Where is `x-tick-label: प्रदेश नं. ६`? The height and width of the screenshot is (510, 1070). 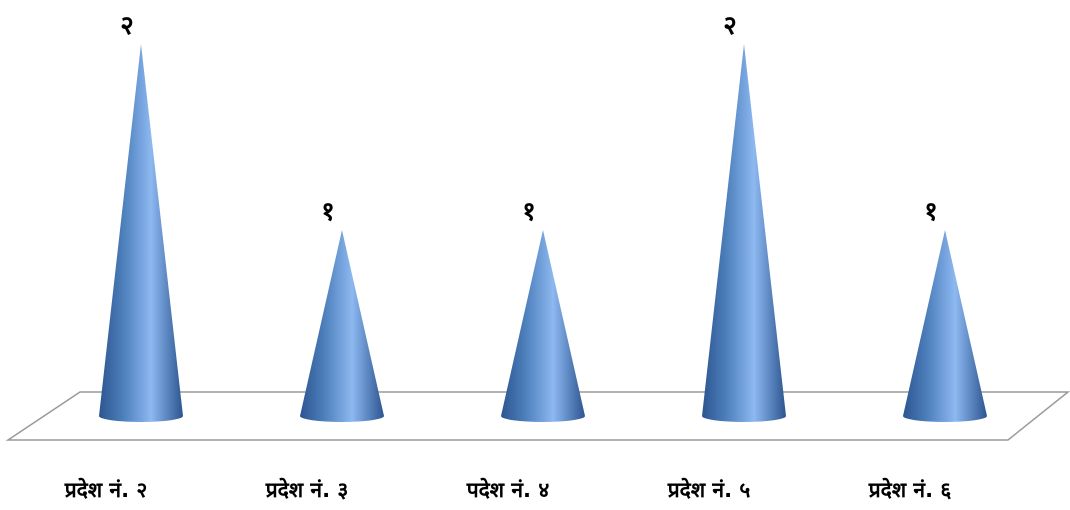
x-tick-label: प्रदेश नं. ६ is located at coordinates (910, 489).